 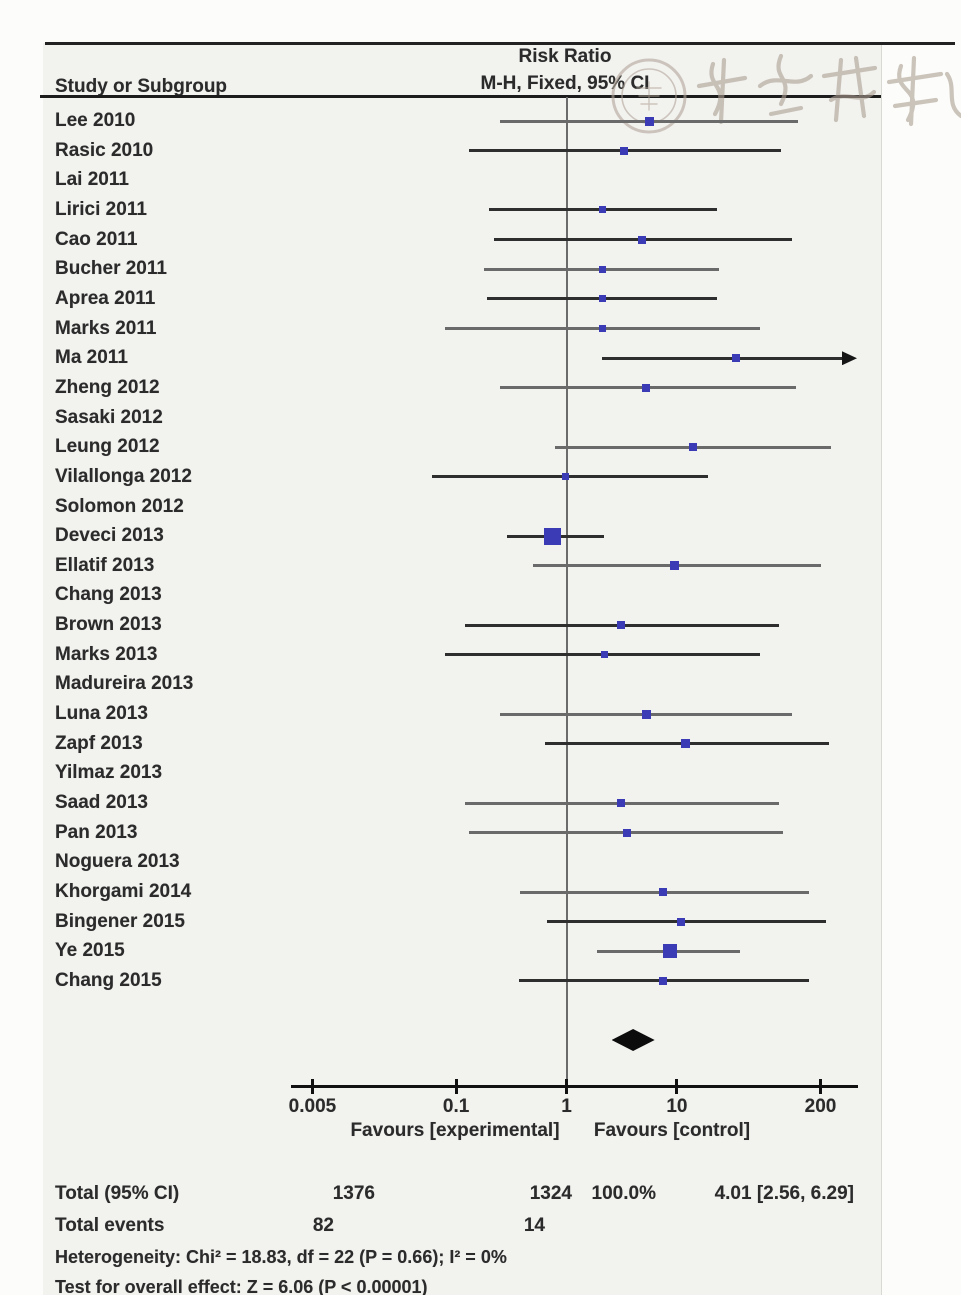 What do you see at coordinates (110, 1225) in the screenshot?
I see `total-events-label: Total events` at bounding box center [110, 1225].